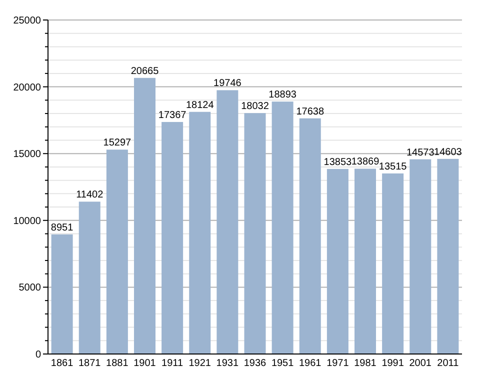 The width and height of the screenshot is (488, 373). Describe the element at coordinates (338, 162) in the screenshot. I see `data-label: 13853` at that location.